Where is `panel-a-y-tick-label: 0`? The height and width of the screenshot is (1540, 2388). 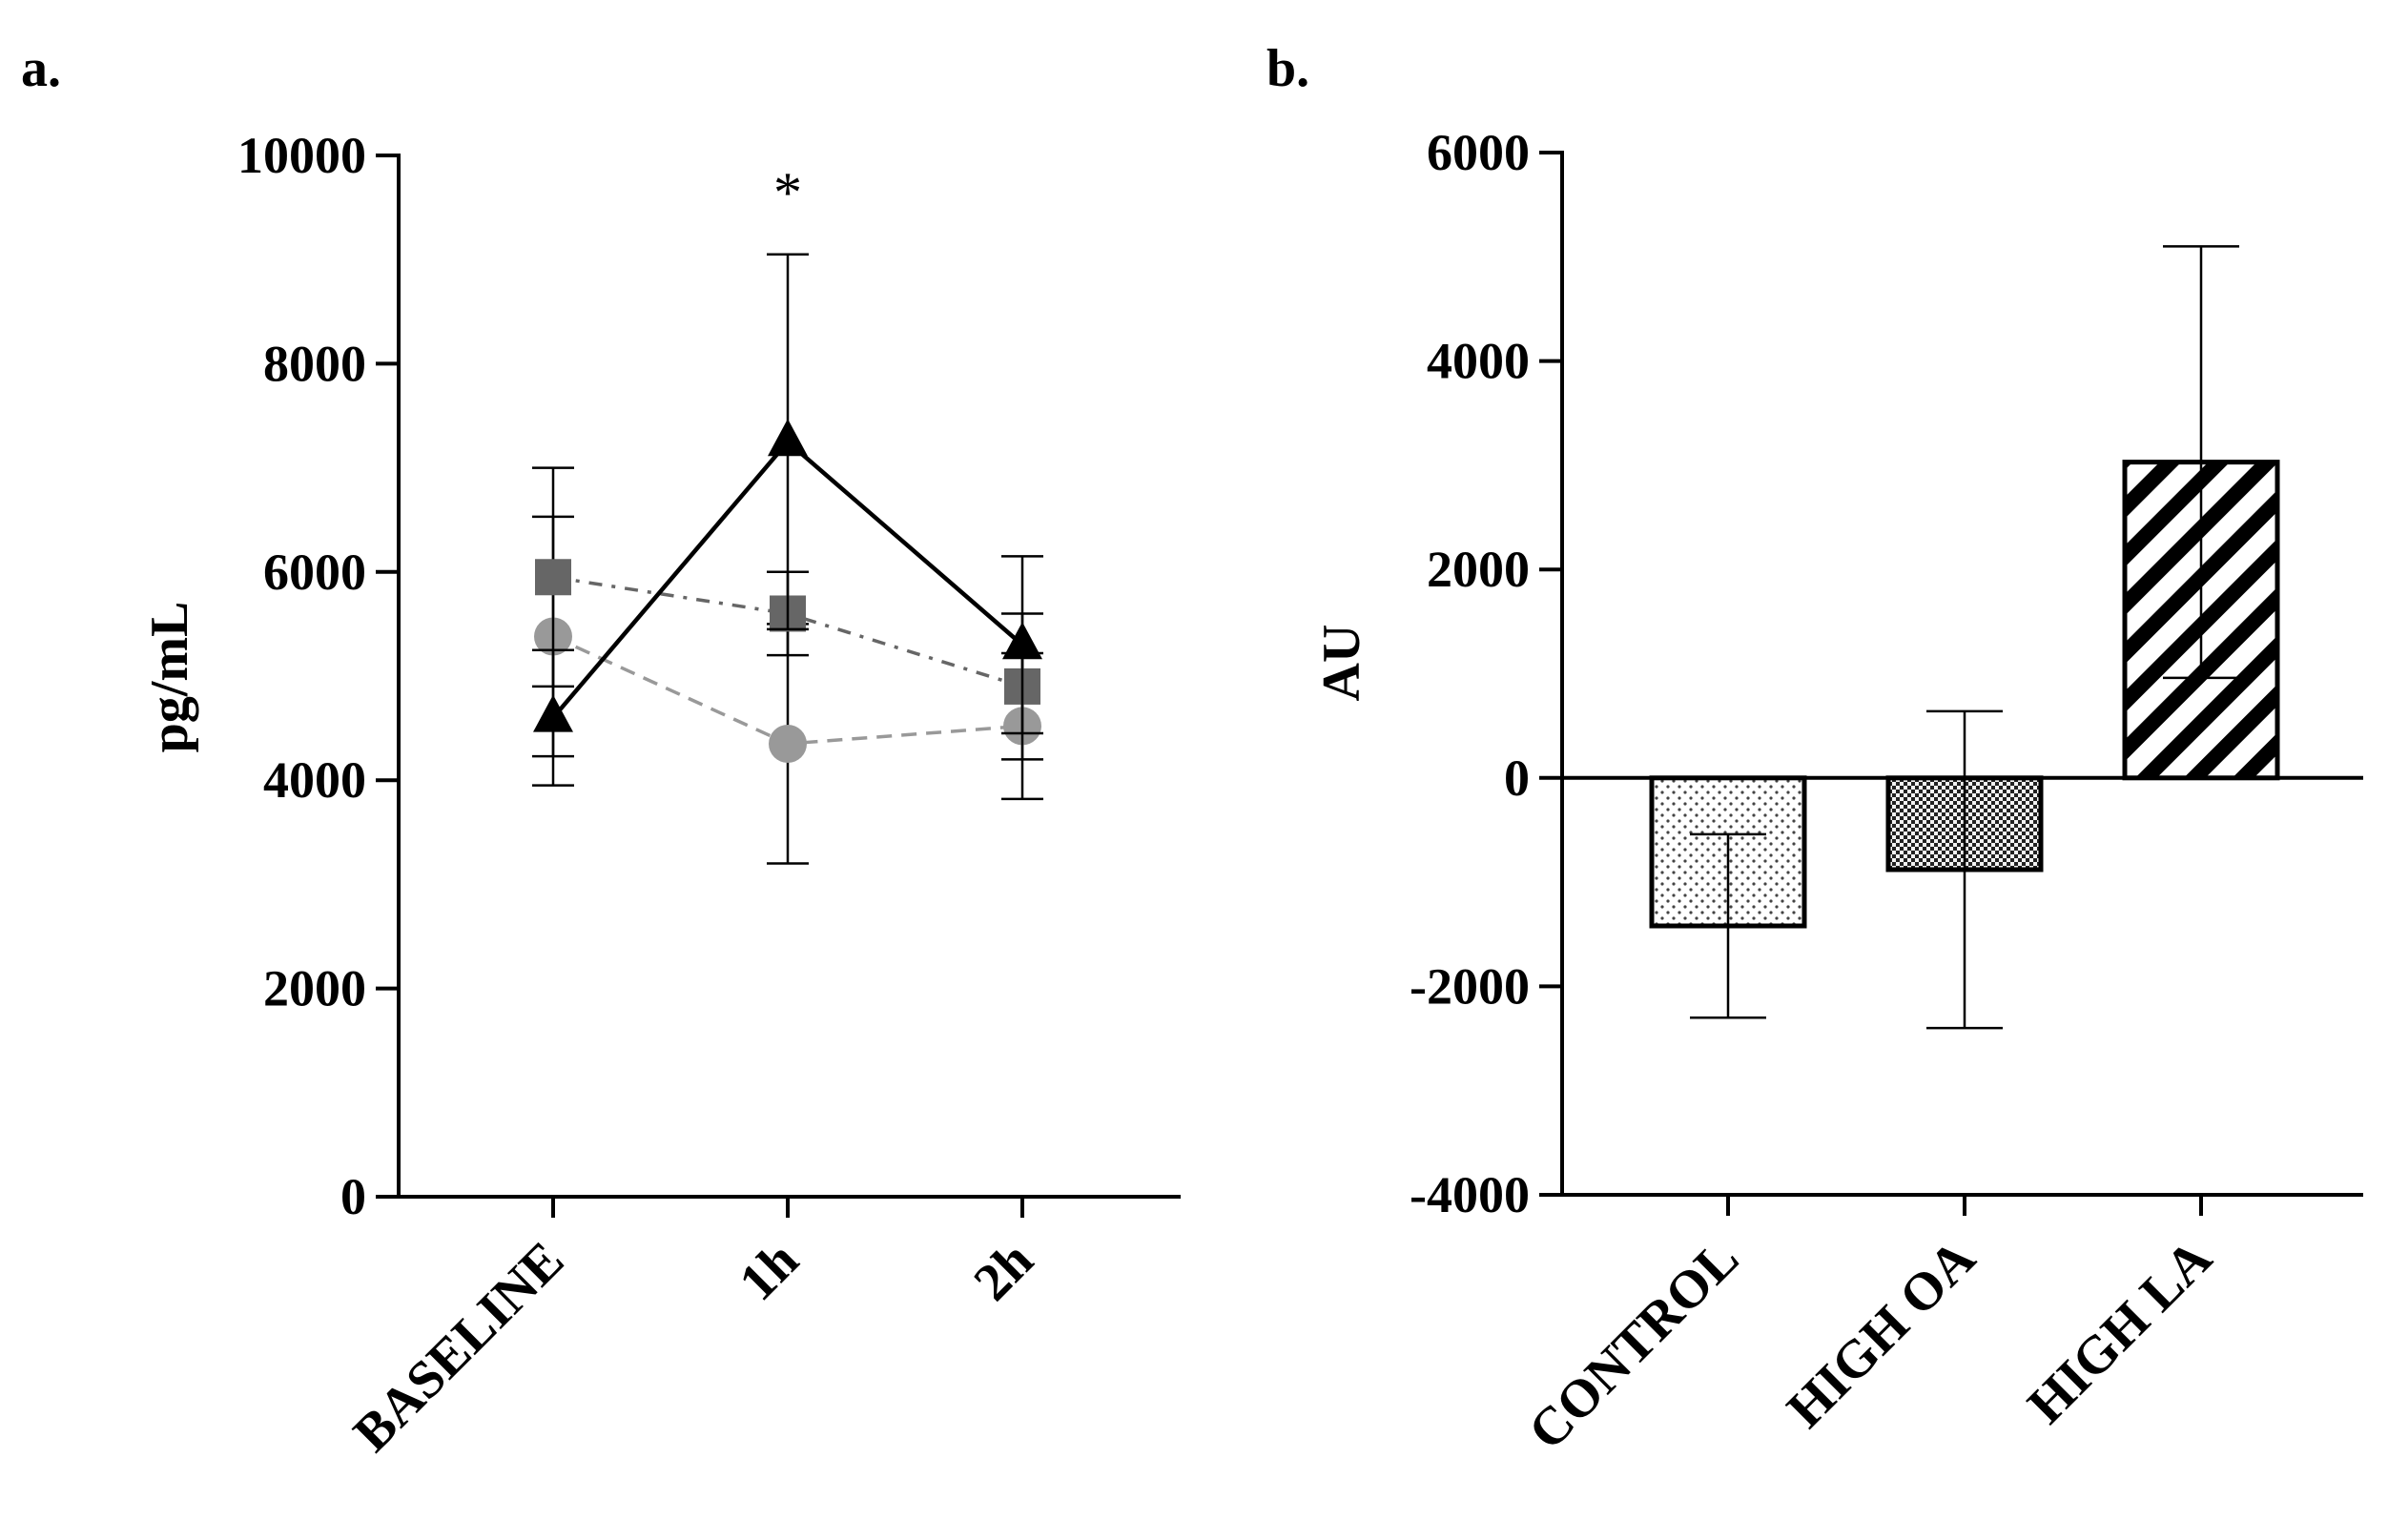 panel-a-y-tick-label: 0 is located at coordinates (353, 1196).